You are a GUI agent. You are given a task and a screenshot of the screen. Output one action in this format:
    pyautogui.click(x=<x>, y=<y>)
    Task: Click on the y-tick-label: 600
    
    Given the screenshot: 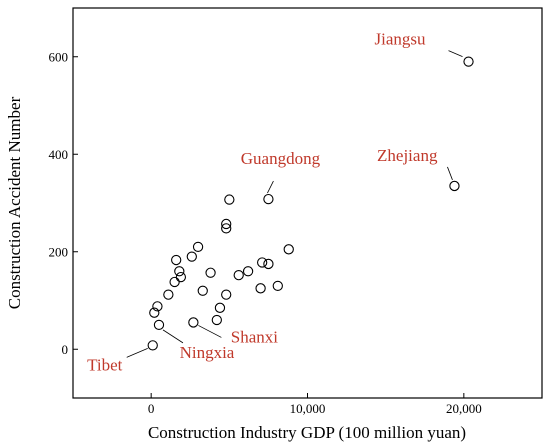 What is the action you would take?
    pyautogui.click(x=59, y=56)
    